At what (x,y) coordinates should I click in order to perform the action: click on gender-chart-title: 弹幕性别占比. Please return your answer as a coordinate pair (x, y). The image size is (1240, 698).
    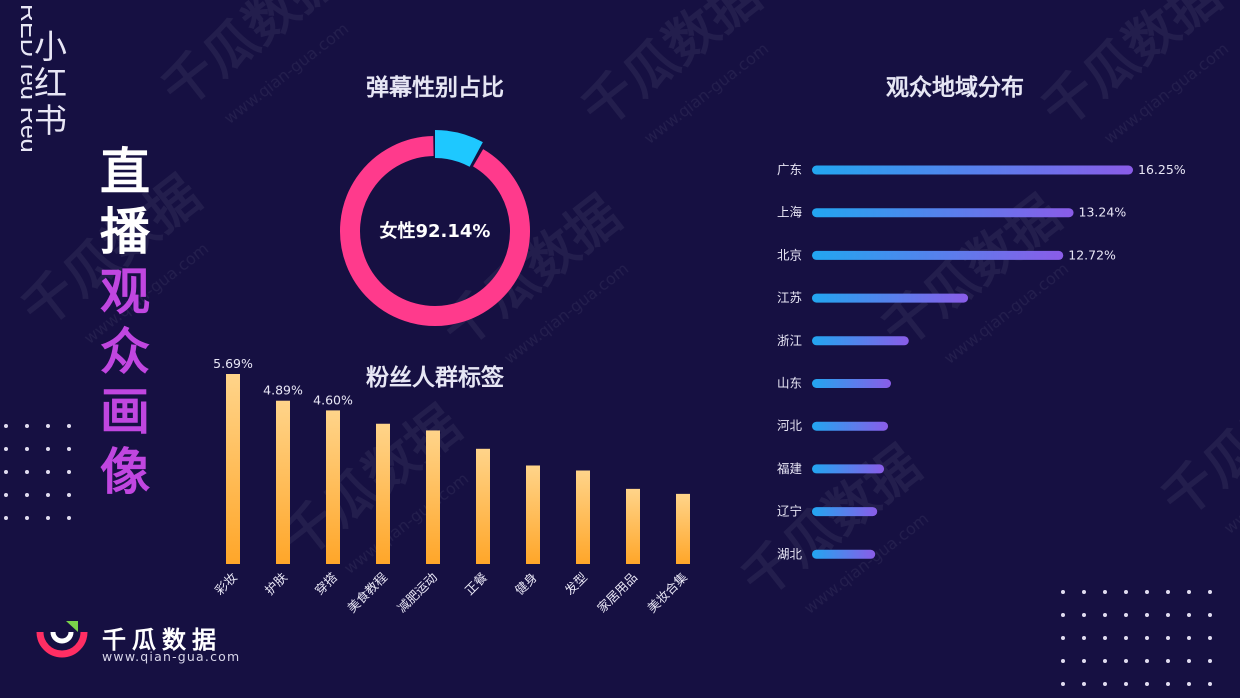
    Looking at the image, I should click on (435, 88).